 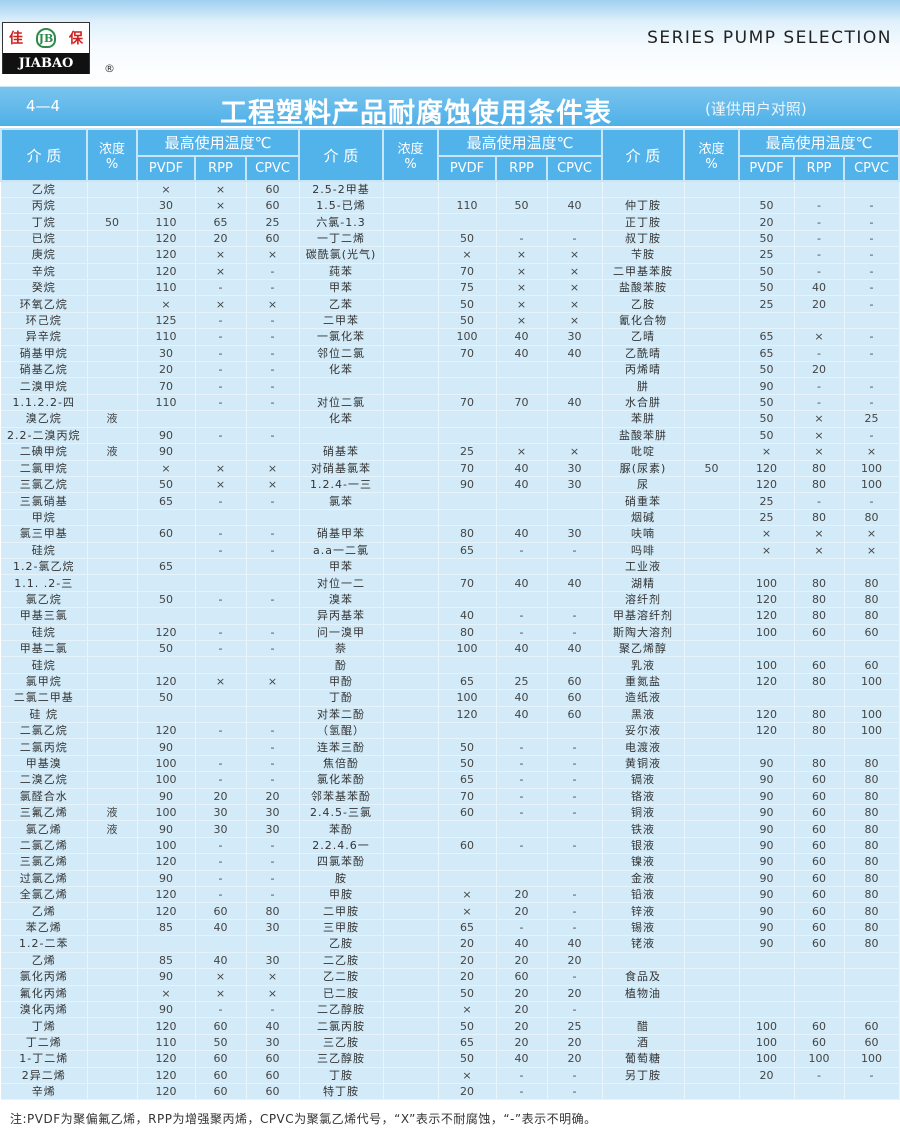 What do you see at coordinates (341, 616) in the screenshot?
I see `cell-medium: 异丙基苯` at bounding box center [341, 616].